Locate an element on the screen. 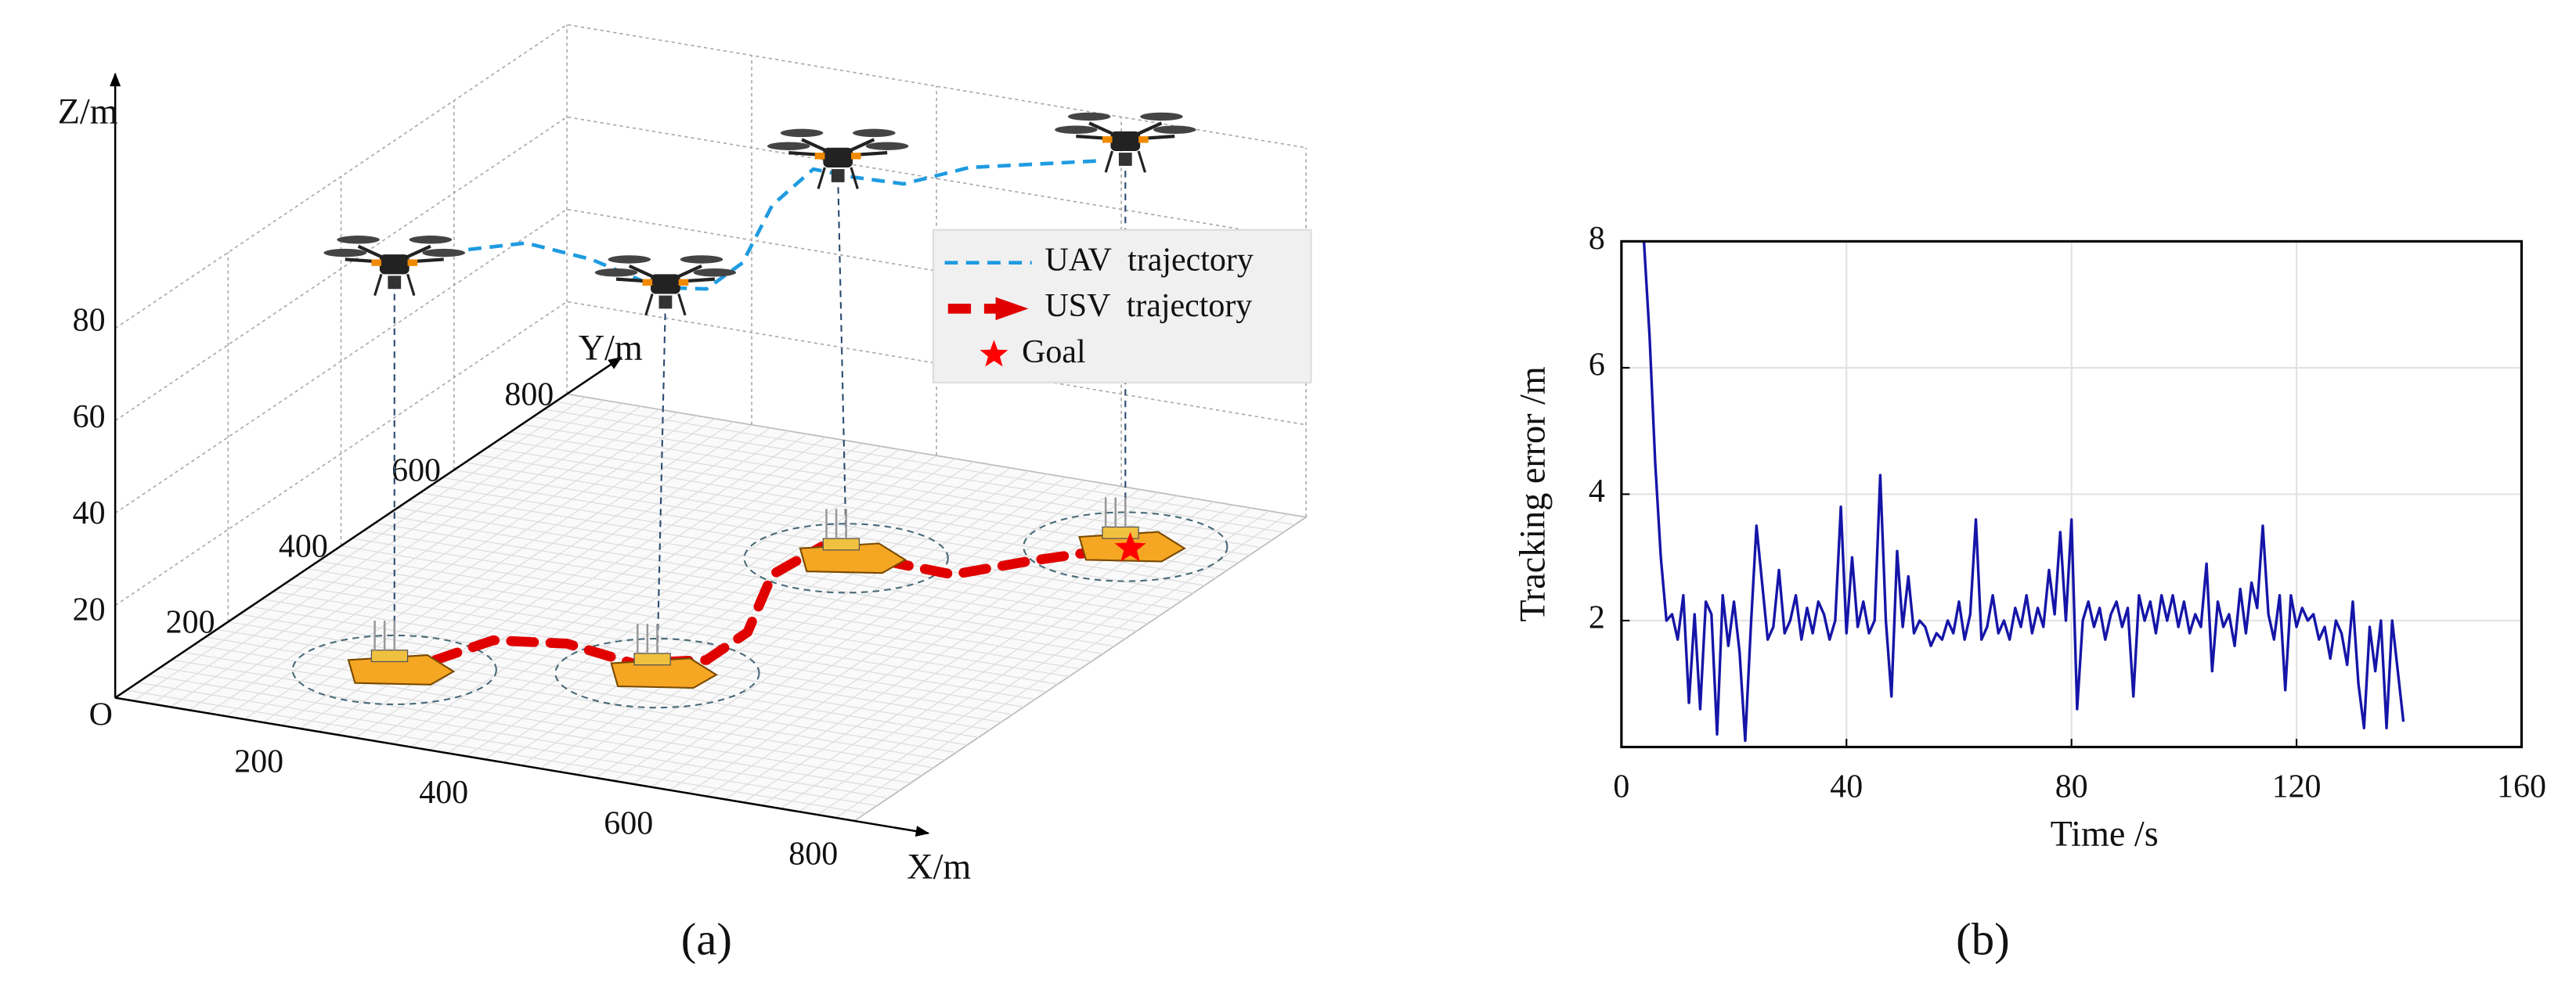 The height and width of the screenshot is (990, 2576). y-tick-label: 800 is located at coordinates (529, 394).